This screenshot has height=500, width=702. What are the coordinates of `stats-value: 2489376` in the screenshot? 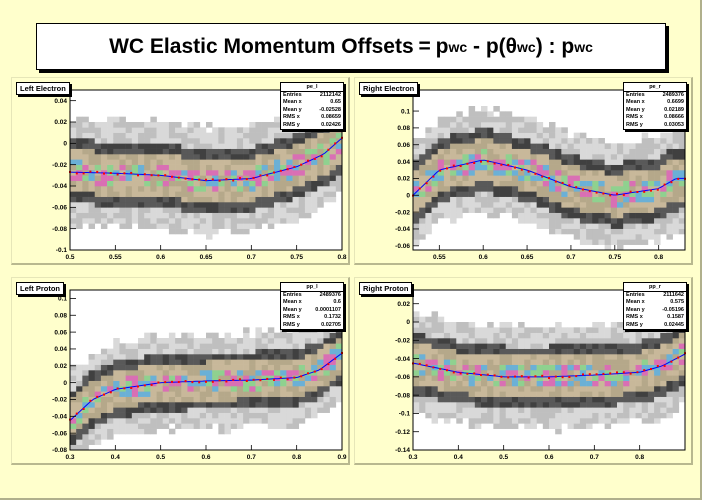 It's located at (673, 95).